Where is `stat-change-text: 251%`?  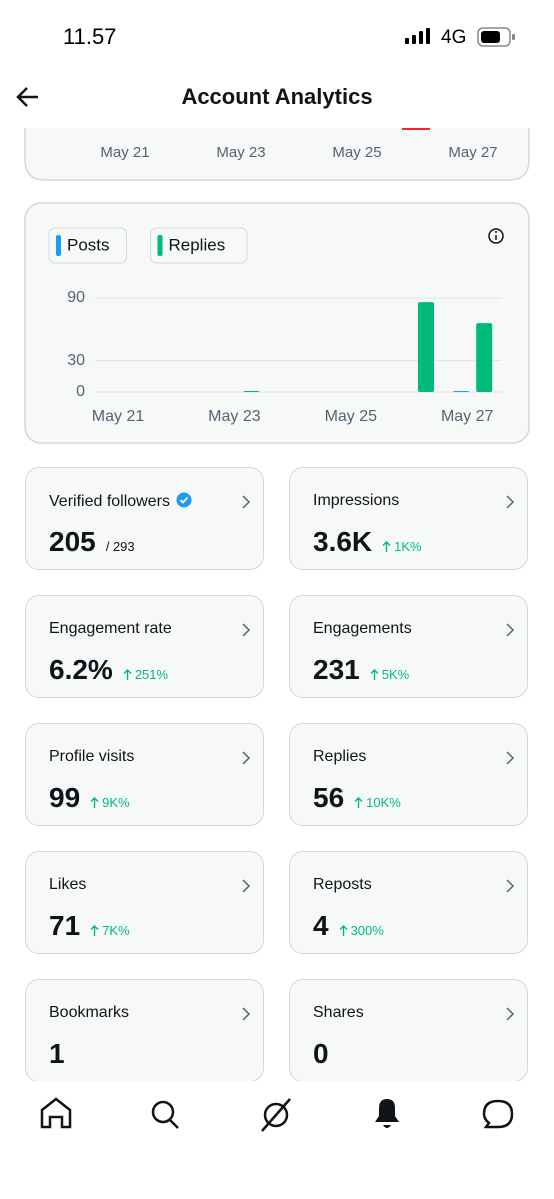 stat-change-text: 251% is located at coordinates (151, 674).